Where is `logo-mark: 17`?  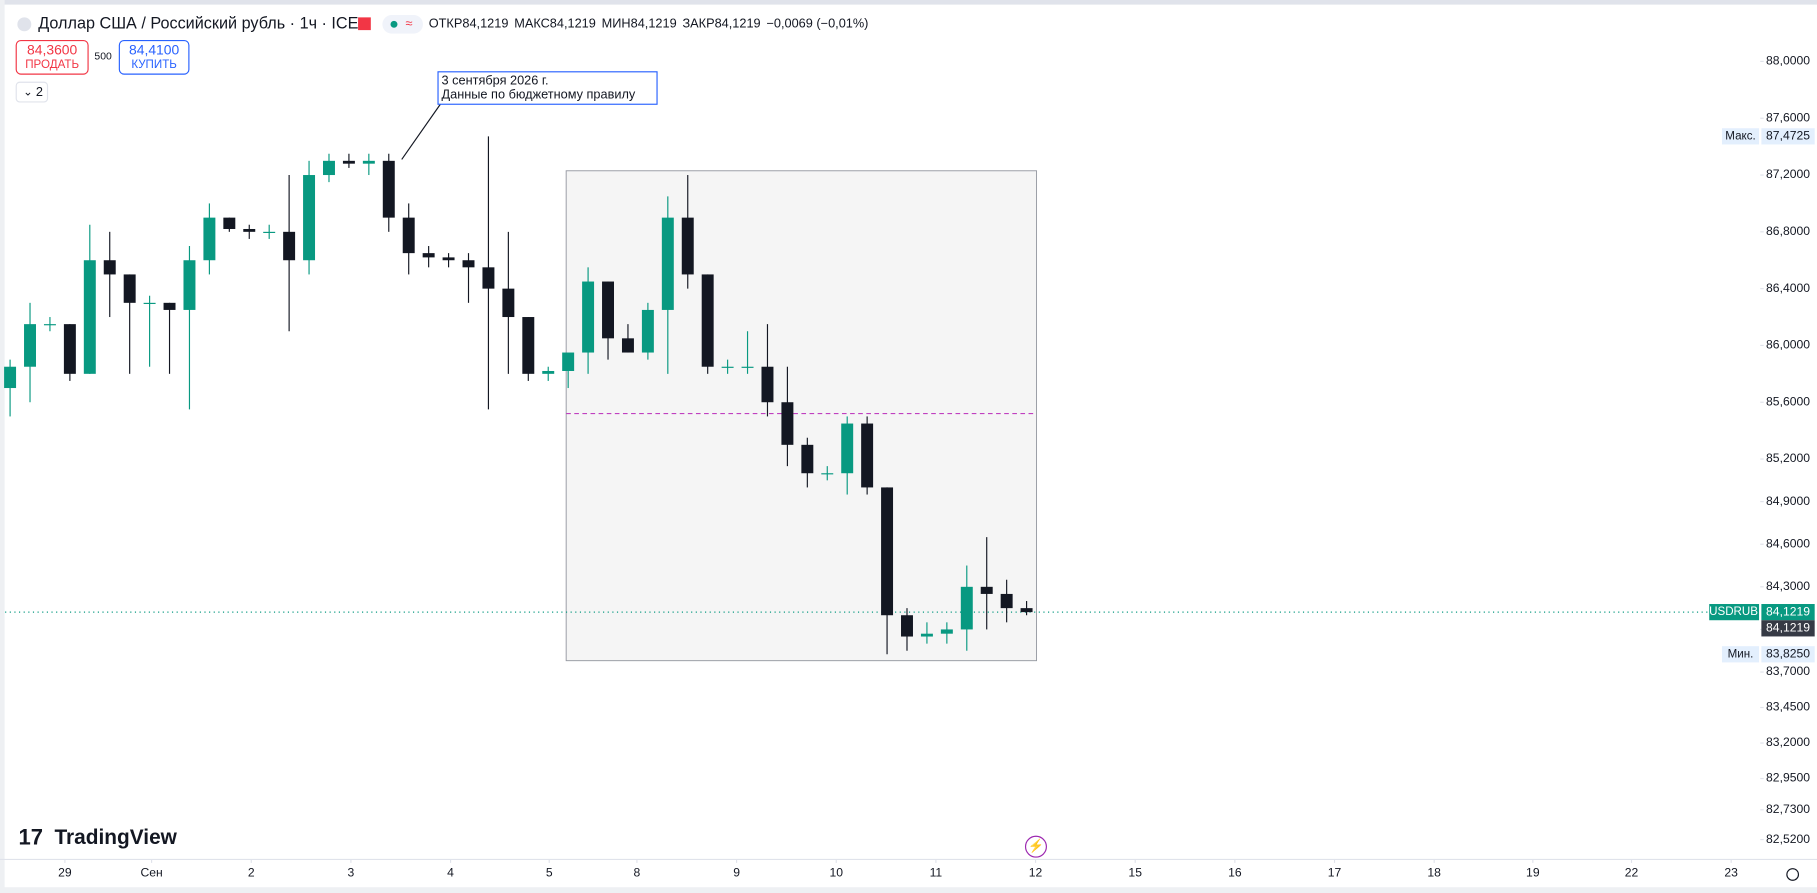 logo-mark: 17 is located at coordinates (31, 836).